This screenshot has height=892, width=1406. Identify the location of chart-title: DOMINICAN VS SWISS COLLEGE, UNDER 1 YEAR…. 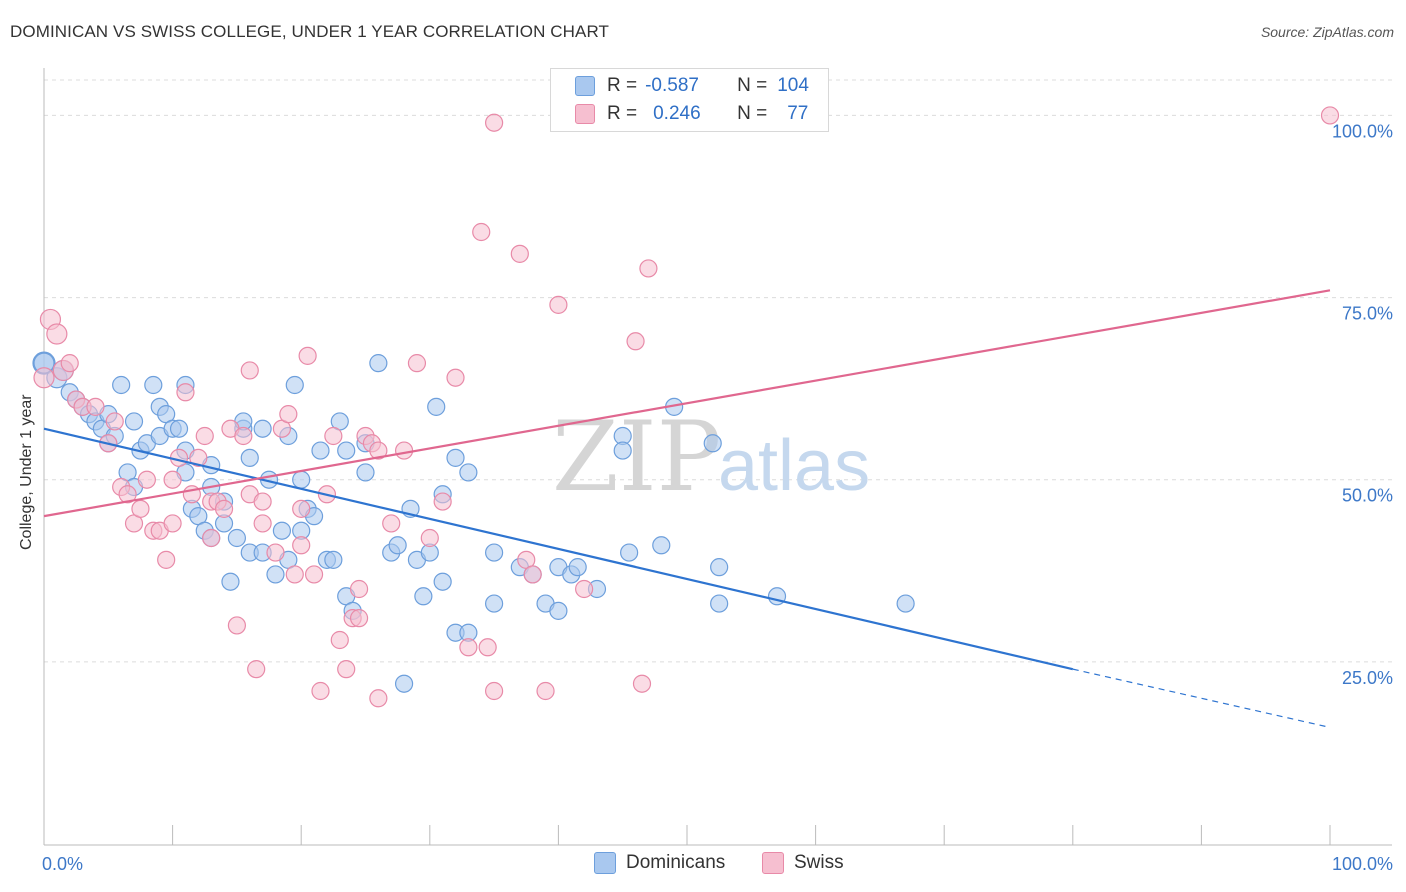
(310, 31).